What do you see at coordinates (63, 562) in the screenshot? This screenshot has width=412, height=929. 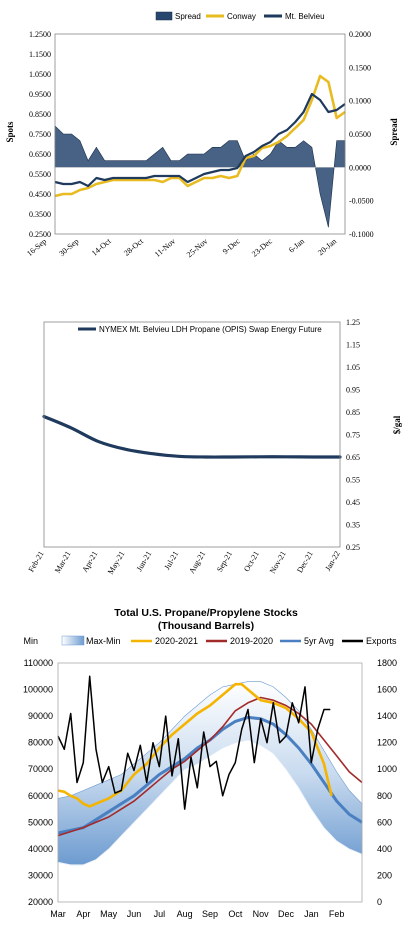 I see `x-tick-label: Mar-21` at bounding box center [63, 562].